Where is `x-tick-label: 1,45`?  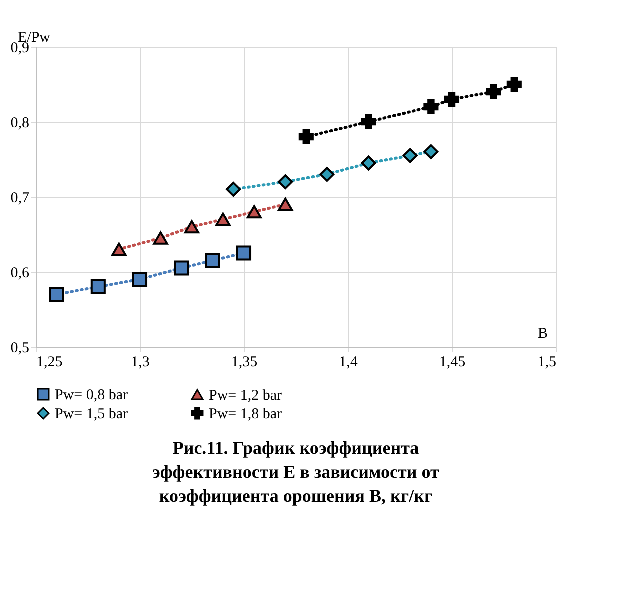
x-tick-label: 1,45 is located at coordinates (452, 362).